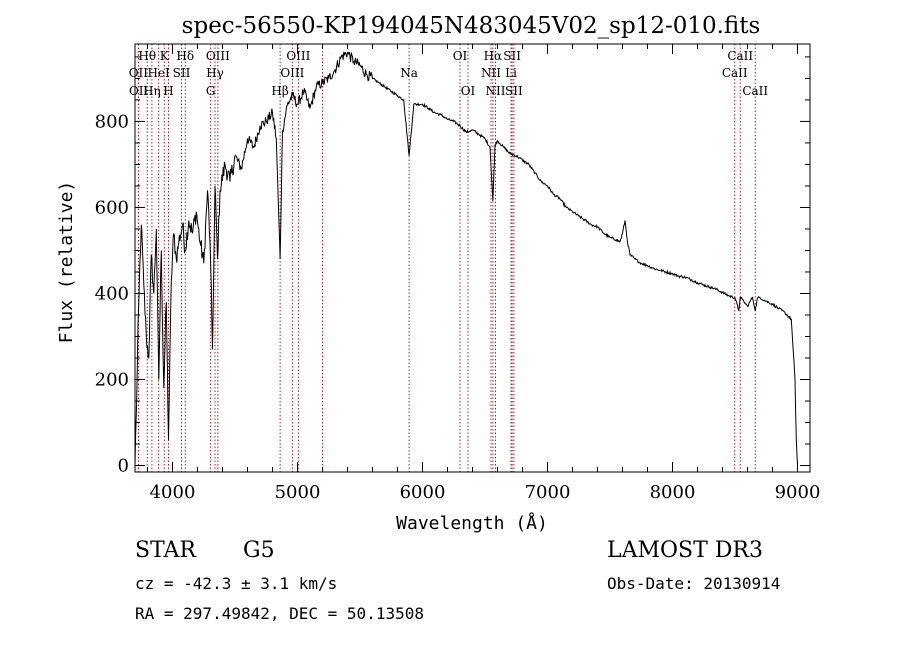  What do you see at coordinates (511, 73) in the screenshot?
I see `line-label: Li` at bounding box center [511, 73].